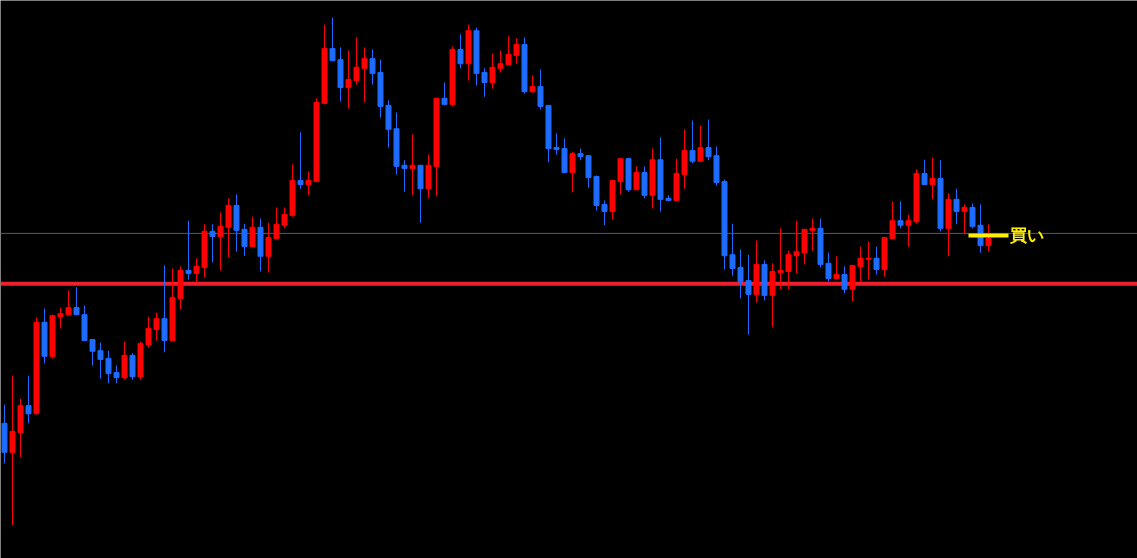  What do you see at coordinates (1027, 235) in the screenshot?
I see `annotation: 買い` at bounding box center [1027, 235].